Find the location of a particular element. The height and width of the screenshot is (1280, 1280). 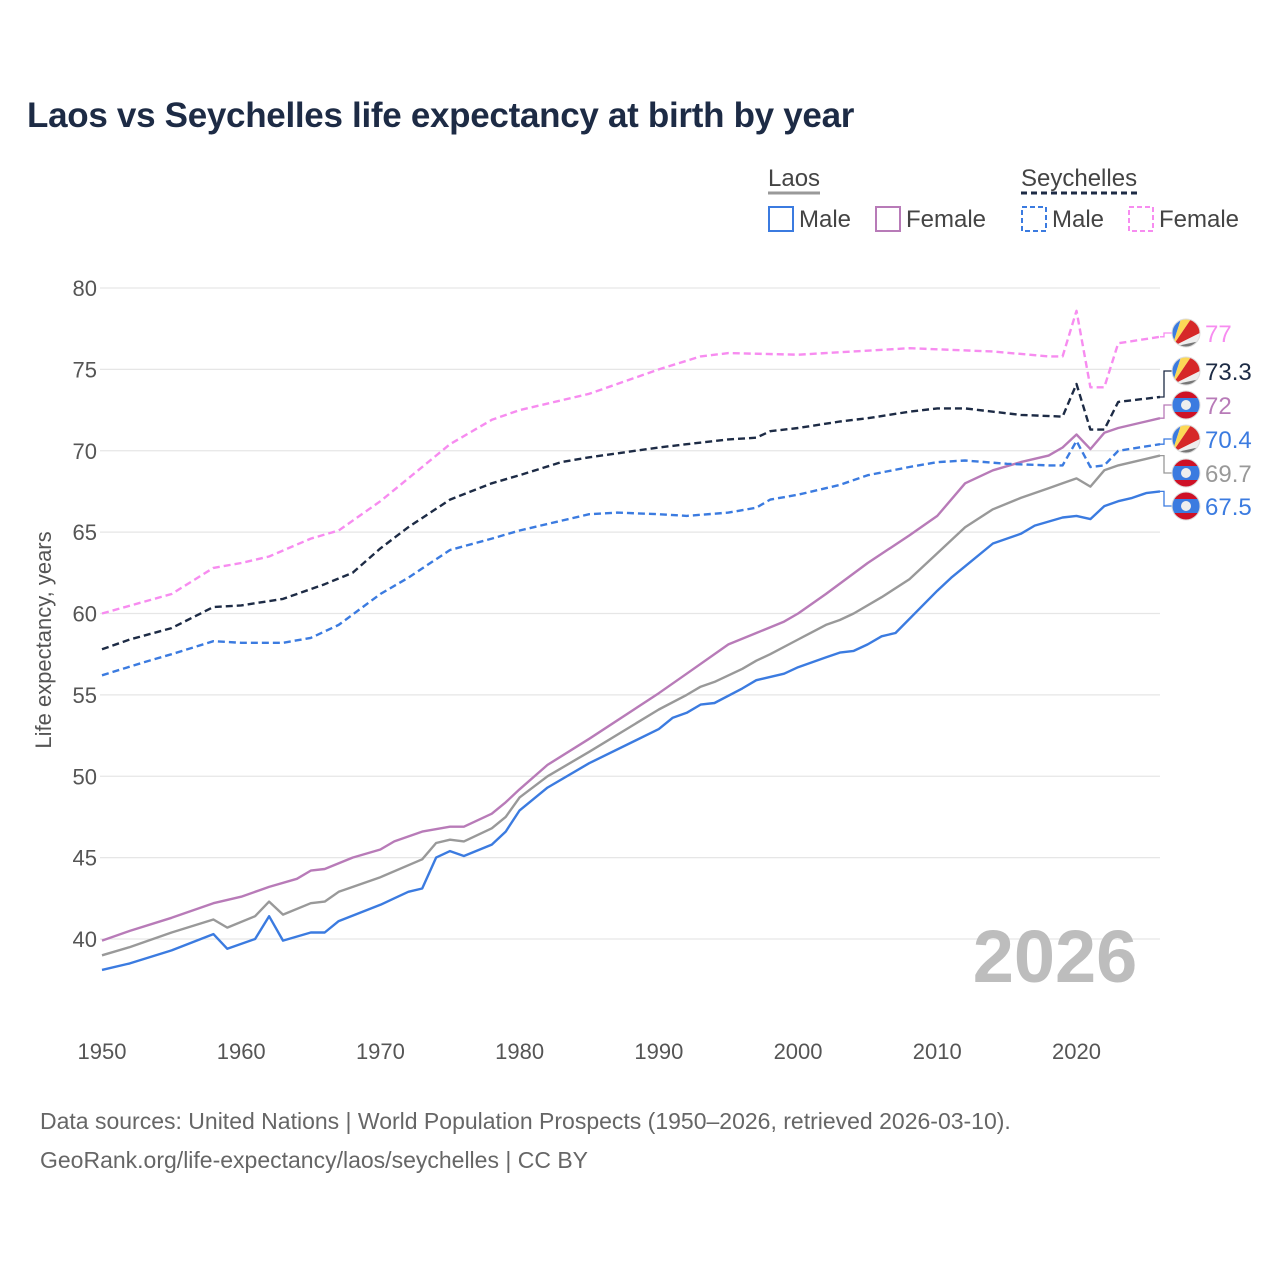

end-value-label: 72 is located at coordinates (1218, 406).